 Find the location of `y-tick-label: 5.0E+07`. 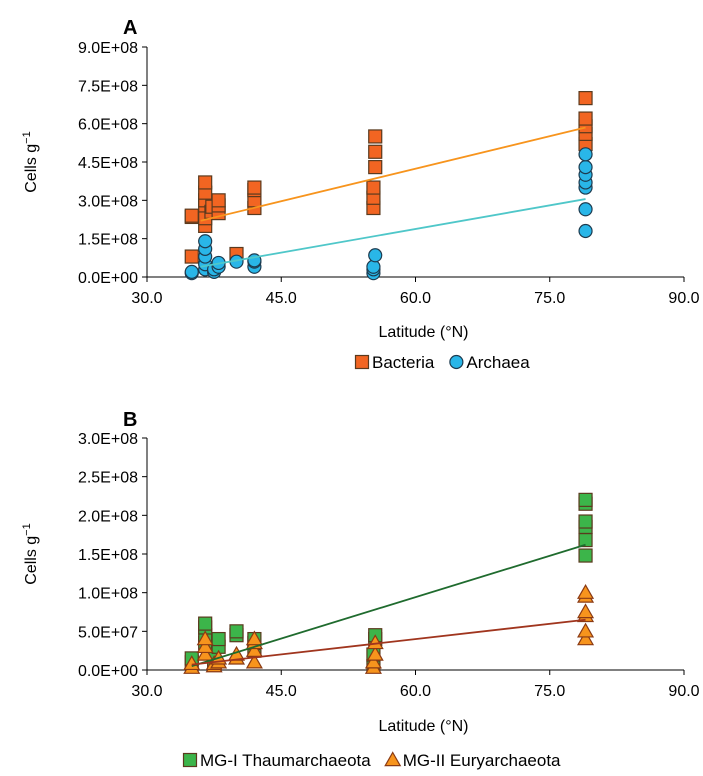

y-tick-label: 5.0E+07 is located at coordinates (108, 632).